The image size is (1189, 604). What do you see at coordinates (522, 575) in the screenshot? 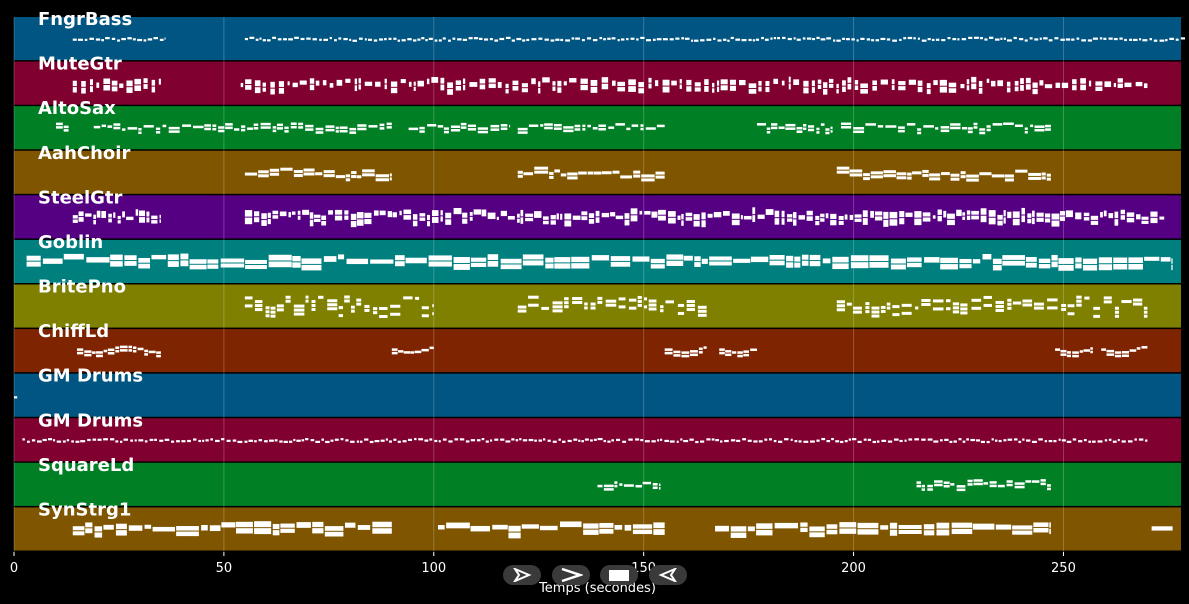
I see `play-button` at bounding box center [522, 575].